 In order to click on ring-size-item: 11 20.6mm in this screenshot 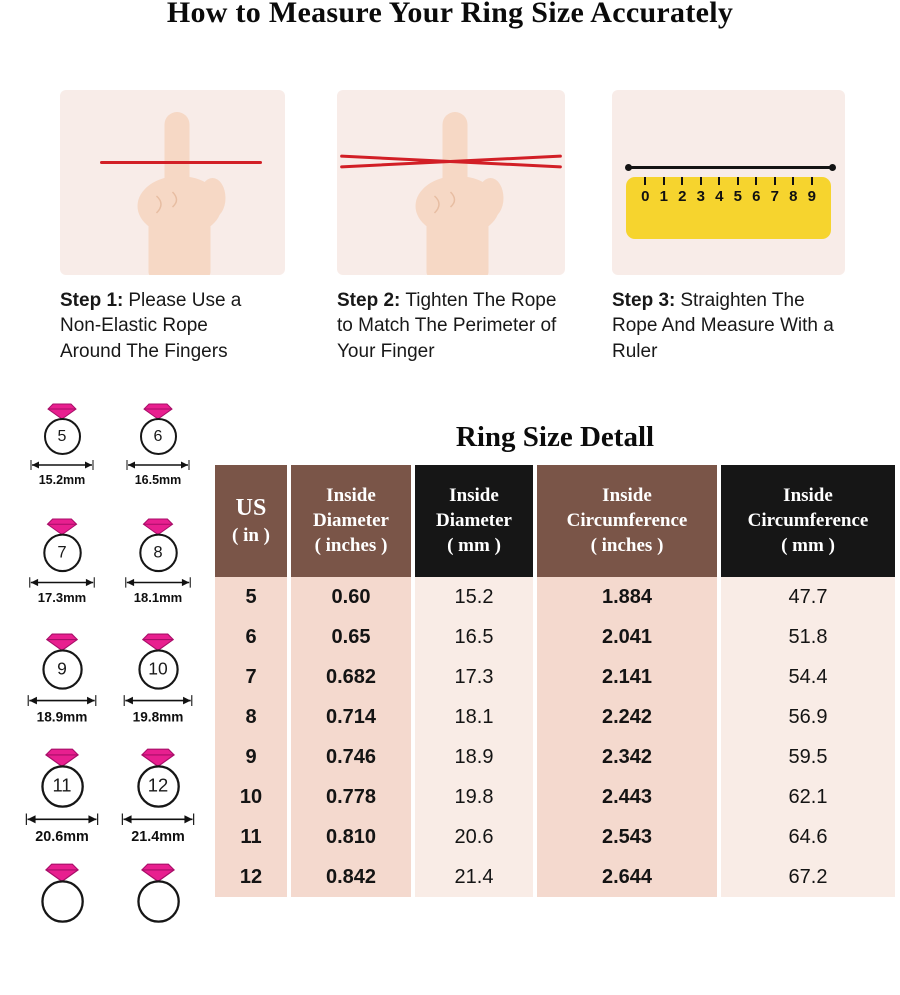, I will do `click(62, 814)`.